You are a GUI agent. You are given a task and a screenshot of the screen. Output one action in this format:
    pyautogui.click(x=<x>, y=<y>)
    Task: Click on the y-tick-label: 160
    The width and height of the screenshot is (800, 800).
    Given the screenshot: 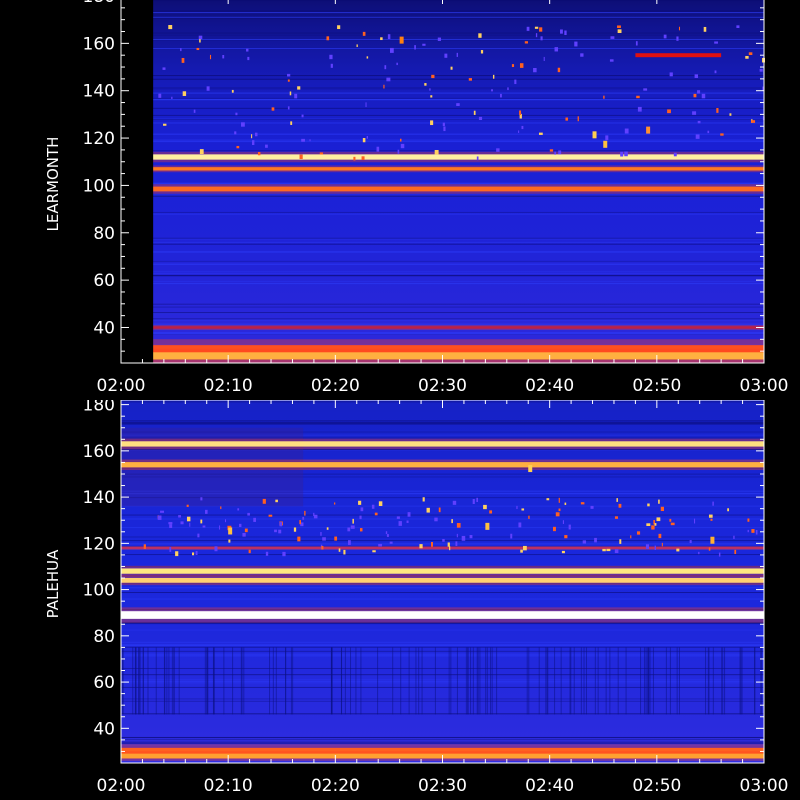 What is the action you would take?
    pyautogui.click(x=99, y=452)
    